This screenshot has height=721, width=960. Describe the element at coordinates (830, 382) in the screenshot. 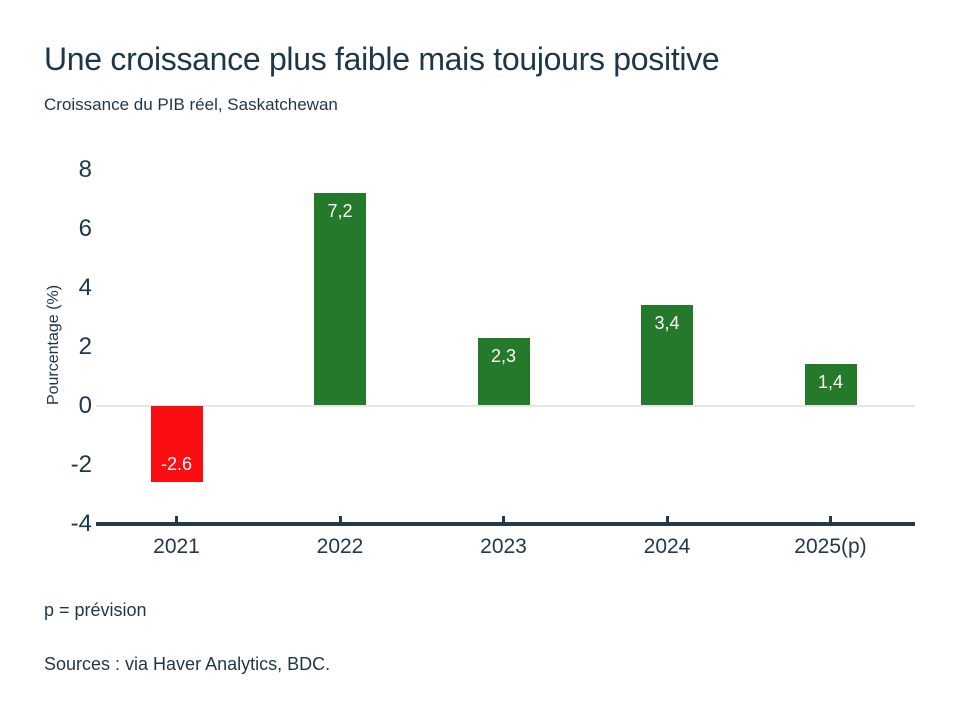

I see `bar-value-label: 1,4` at that location.